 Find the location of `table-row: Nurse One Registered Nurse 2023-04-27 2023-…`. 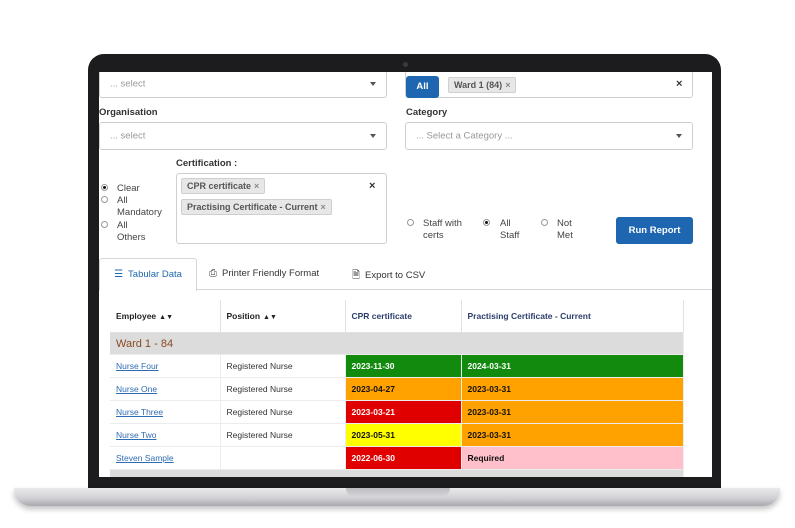

table-row: Nurse One Registered Nurse 2023-04-27 2023-… is located at coordinates (397, 389).